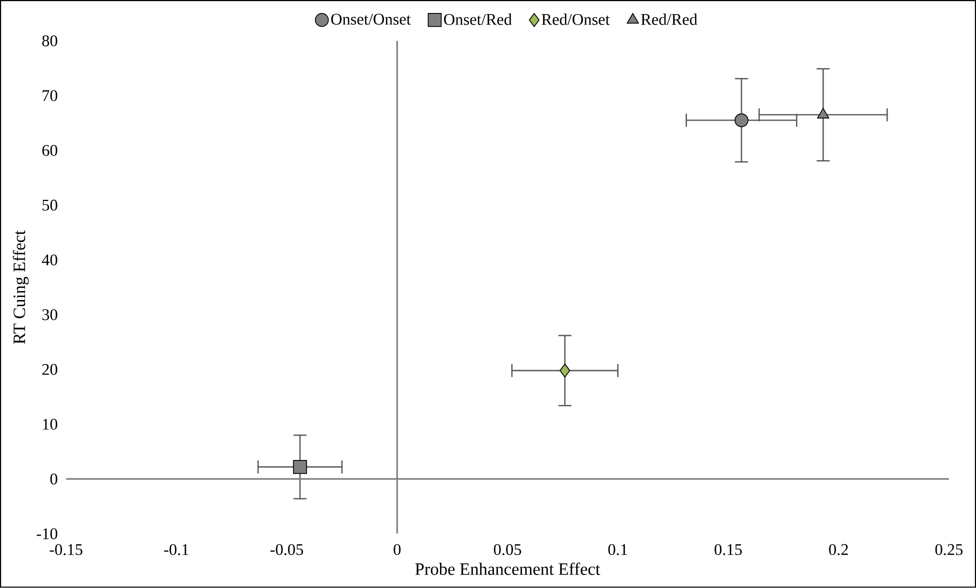  What do you see at coordinates (507, 569) in the screenshot?
I see `x-axis-title: Probe Enhancement Effect` at bounding box center [507, 569].